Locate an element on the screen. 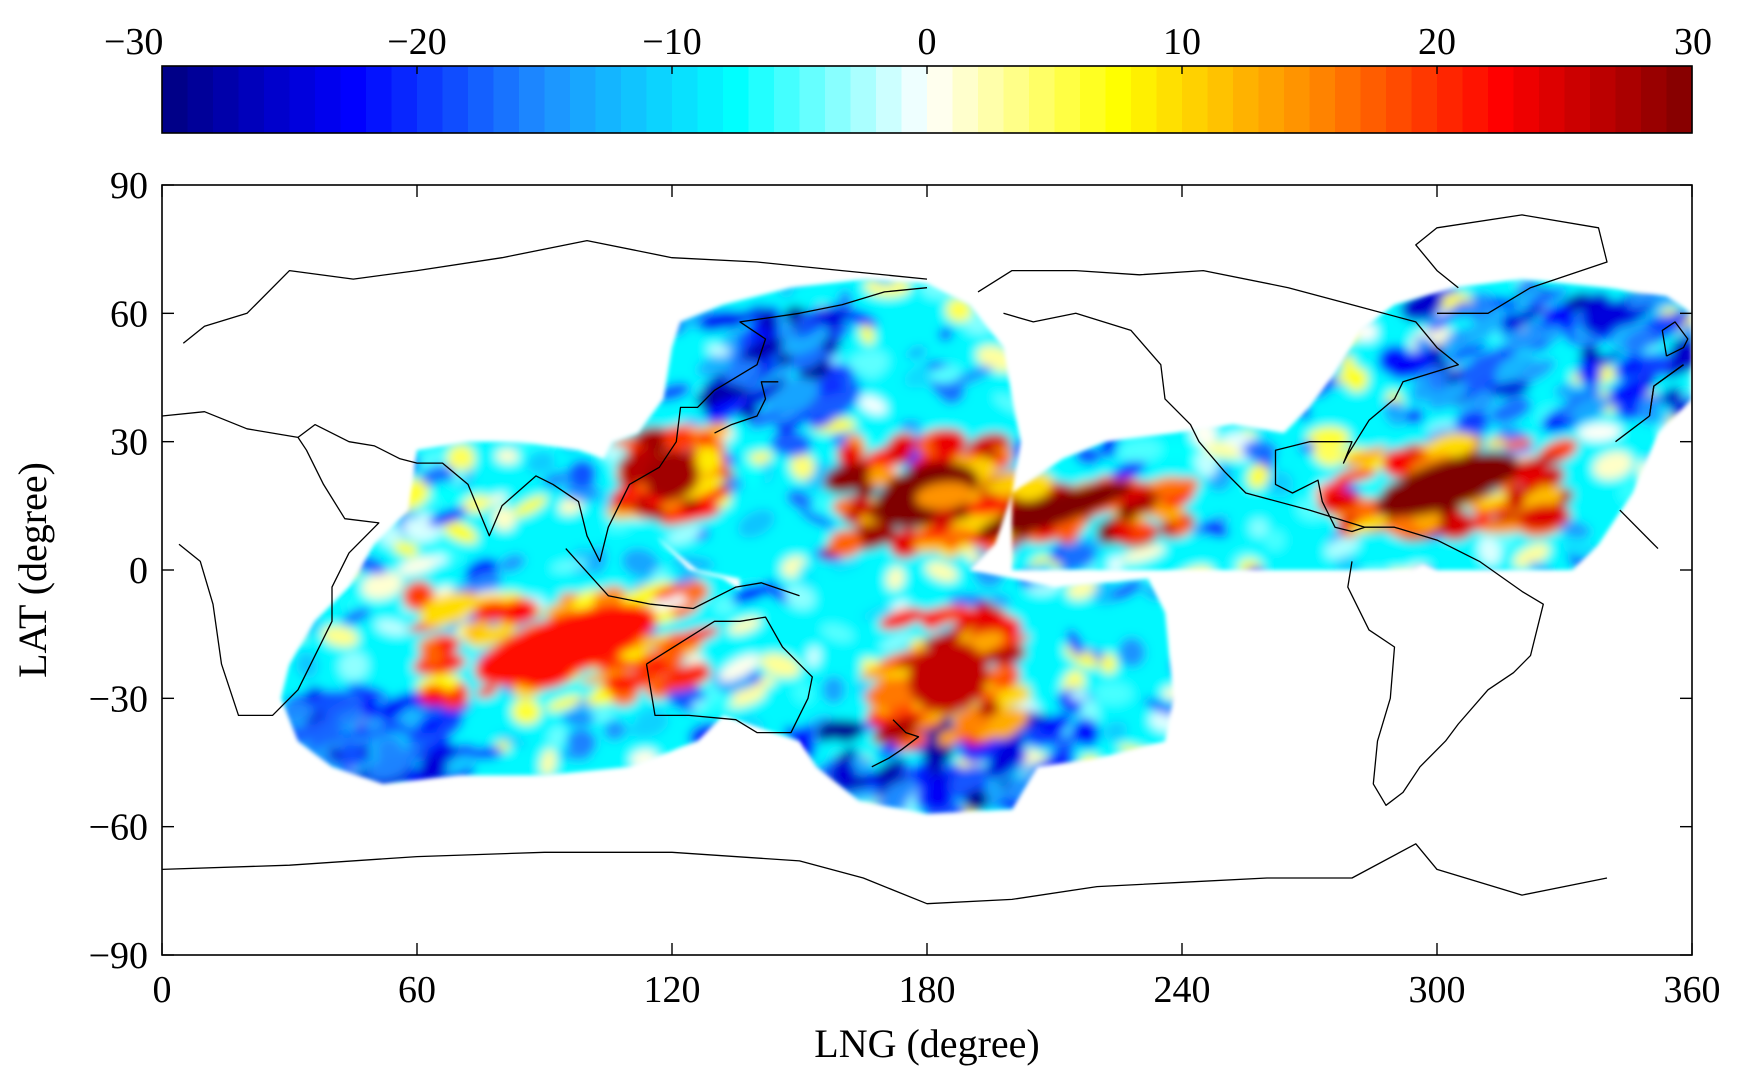 The image size is (1750, 1077). colorbar-tick-label: −30 is located at coordinates (133, 42).